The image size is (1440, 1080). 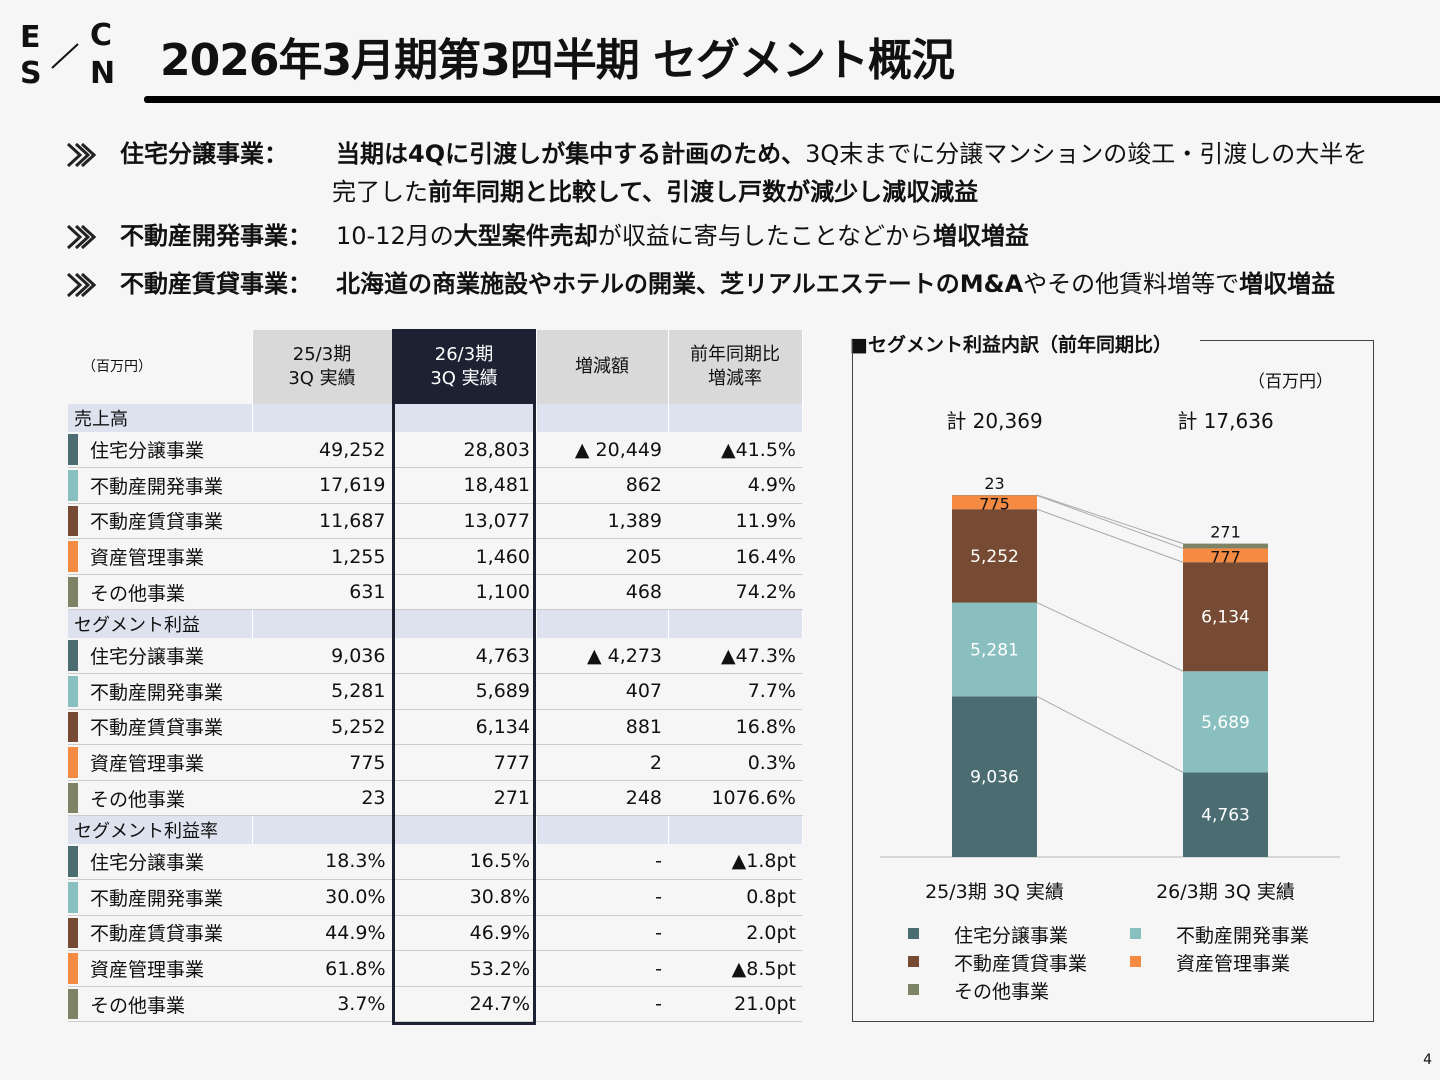 What do you see at coordinates (30, 37) in the screenshot?
I see `logo-letter: E` at bounding box center [30, 37].